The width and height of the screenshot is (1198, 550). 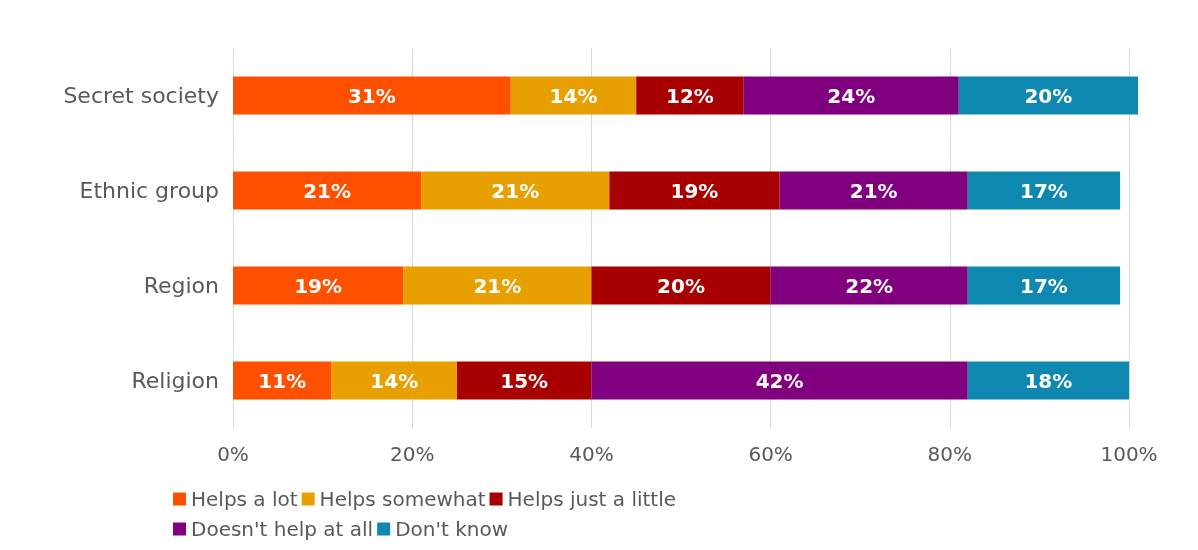 I want to click on data-label: 22%, so click(x=869, y=285).